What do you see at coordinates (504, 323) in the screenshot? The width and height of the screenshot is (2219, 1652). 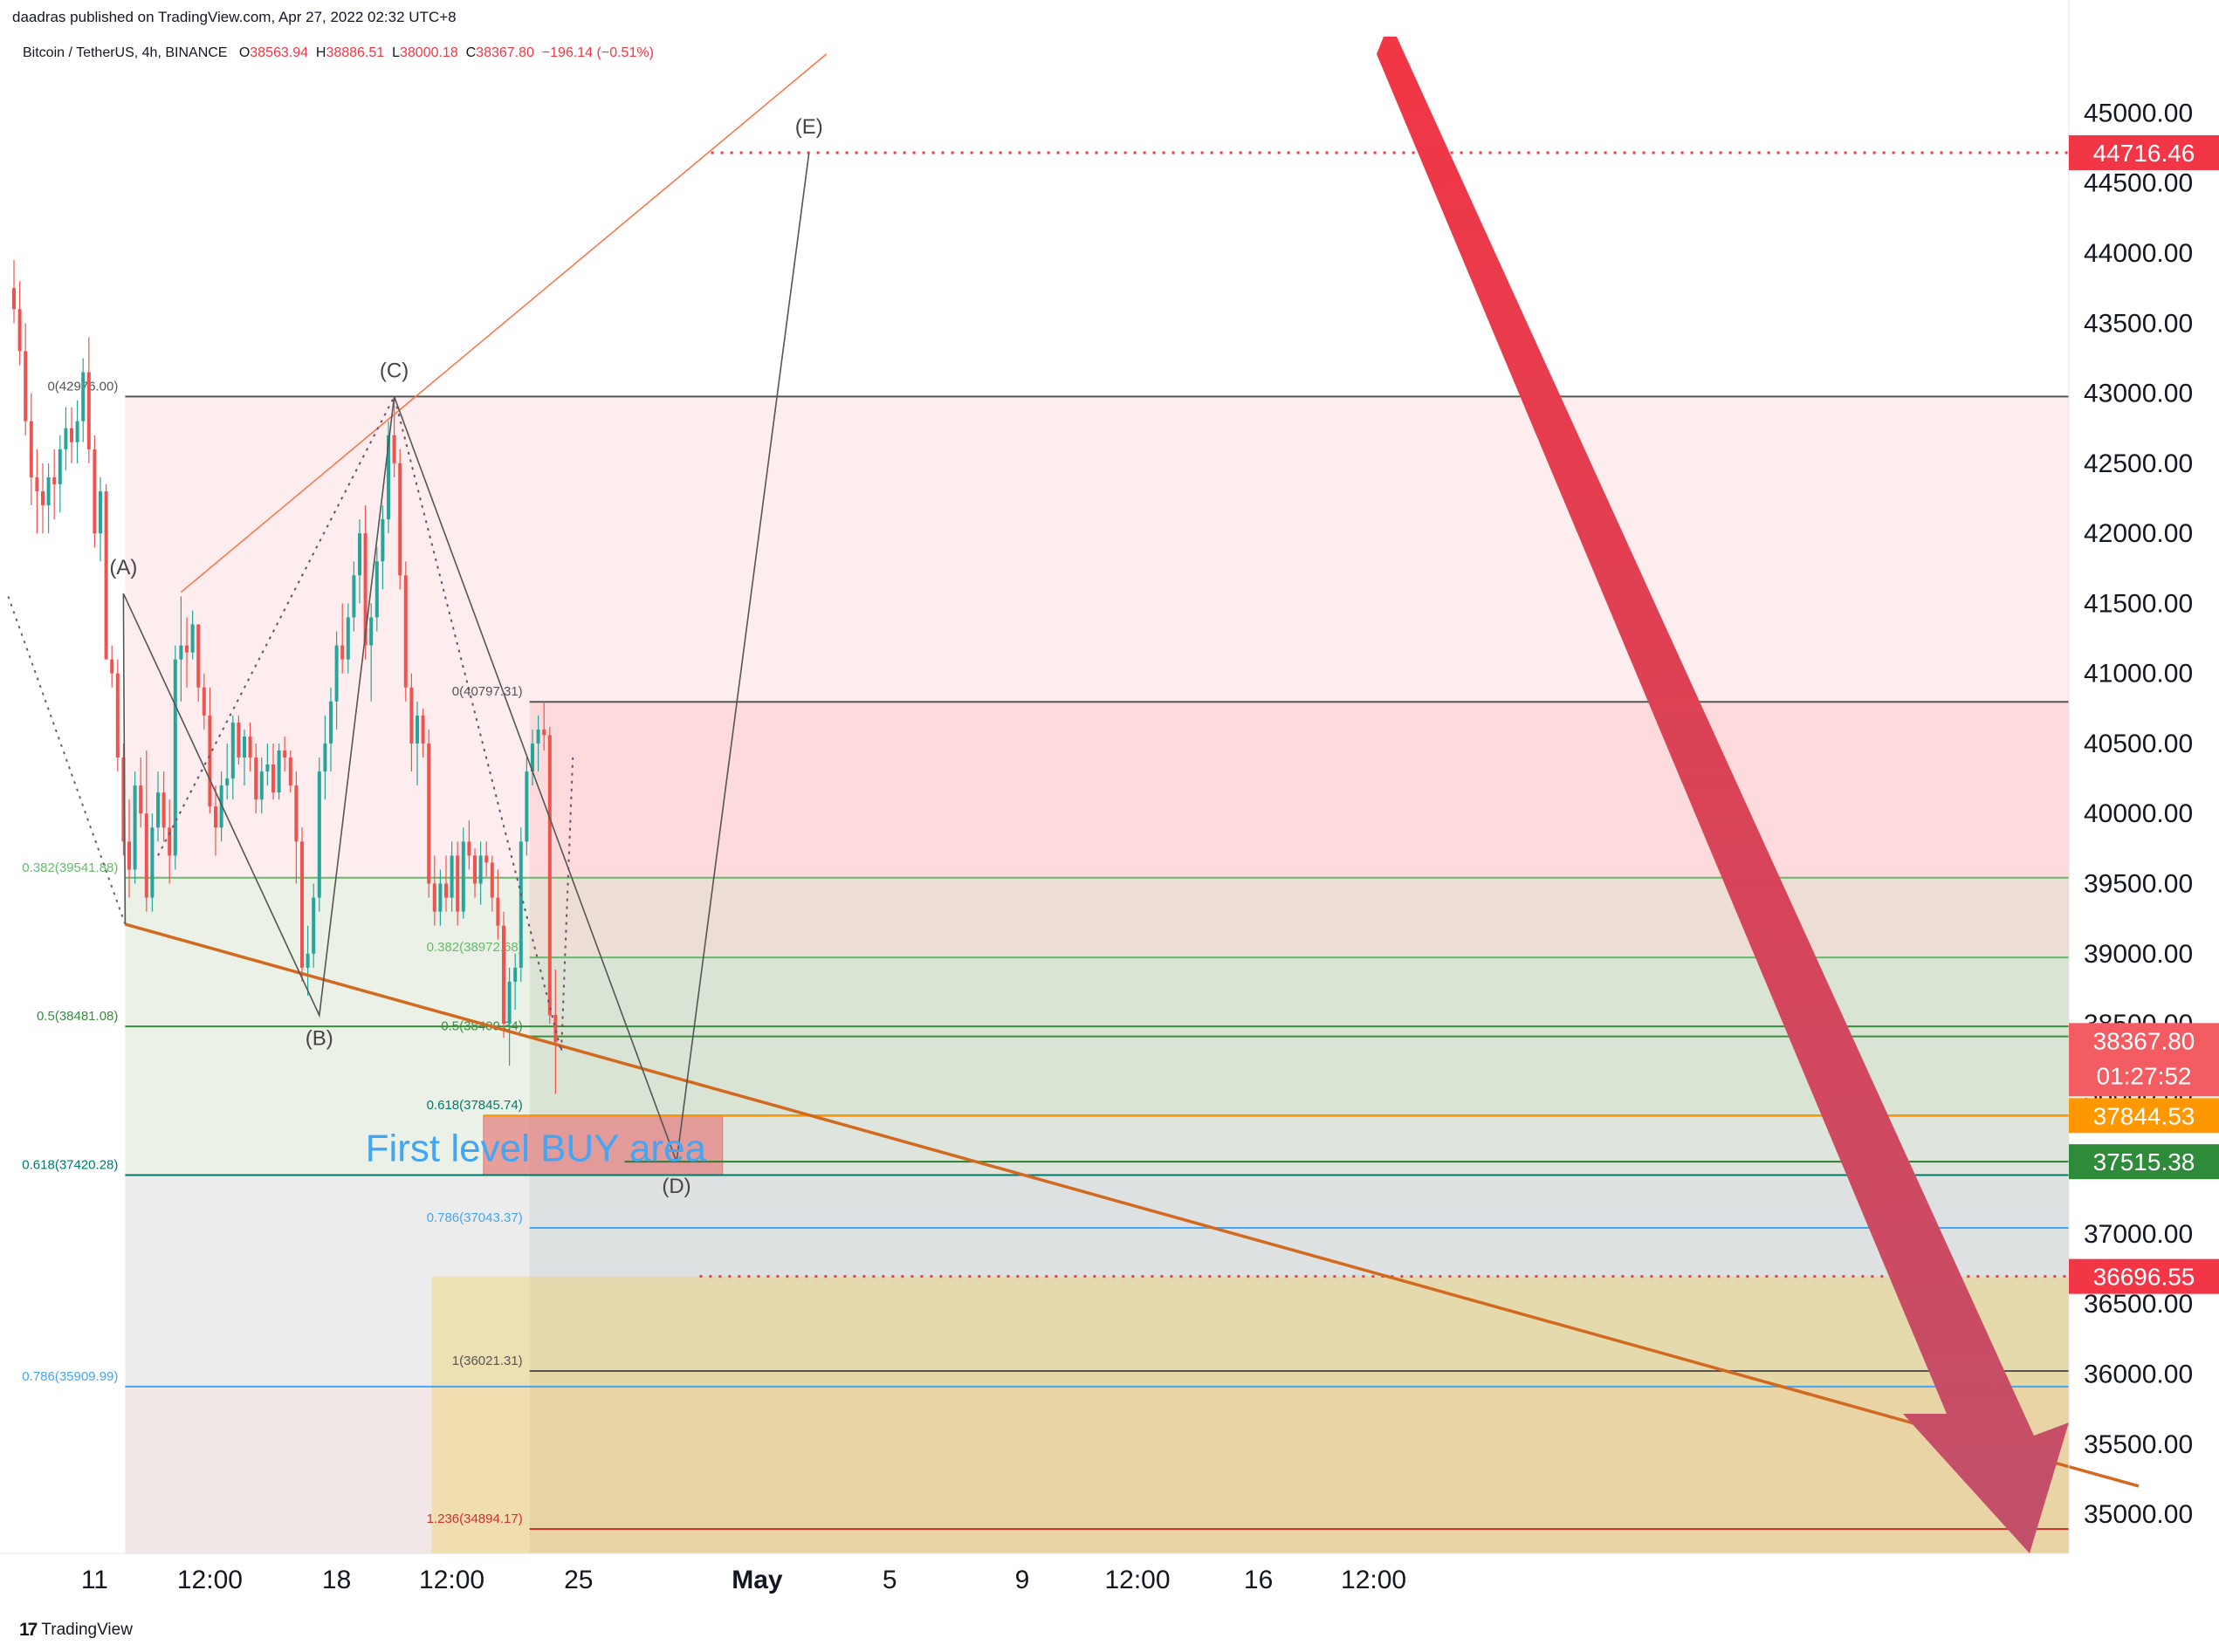 I see `upper-trendline` at bounding box center [504, 323].